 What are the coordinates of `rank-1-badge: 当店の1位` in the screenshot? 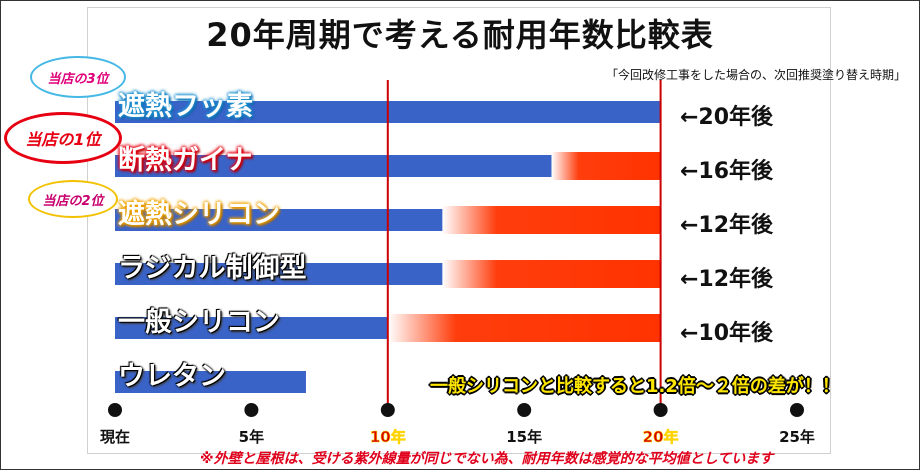 It's located at (63, 138).